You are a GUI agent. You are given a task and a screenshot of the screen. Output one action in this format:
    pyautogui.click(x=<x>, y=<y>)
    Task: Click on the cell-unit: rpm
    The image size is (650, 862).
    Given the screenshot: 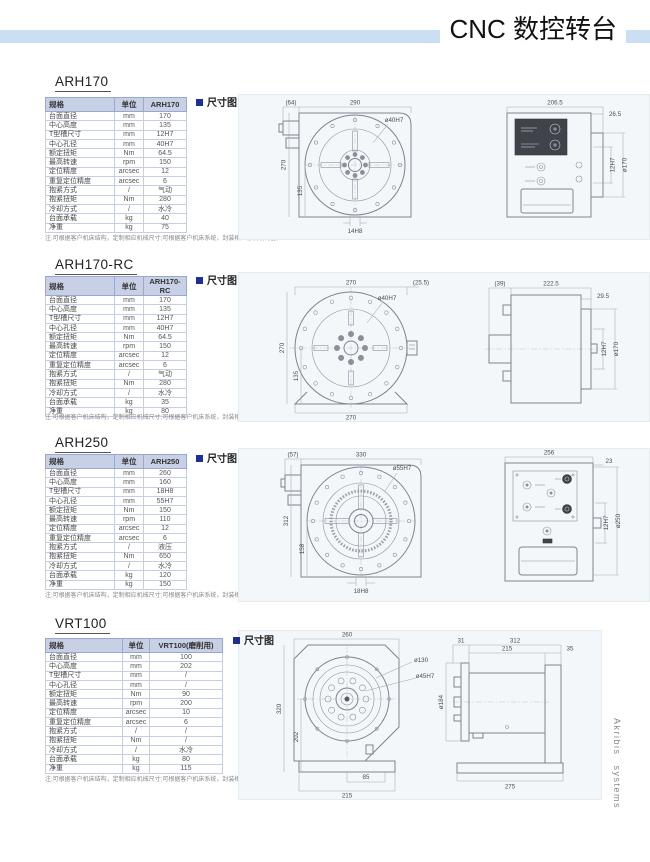 What is the action you would take?
    pyautogui.click(x=129, y=346)
    